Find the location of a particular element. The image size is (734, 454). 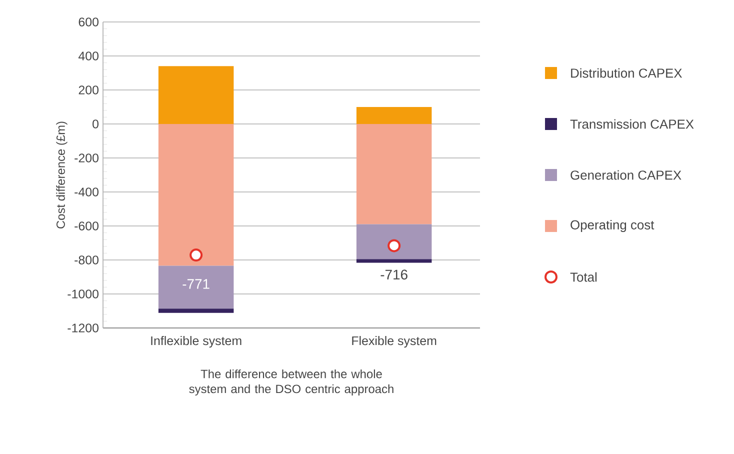

data-label: -716 is located at coordinates (394, 275).